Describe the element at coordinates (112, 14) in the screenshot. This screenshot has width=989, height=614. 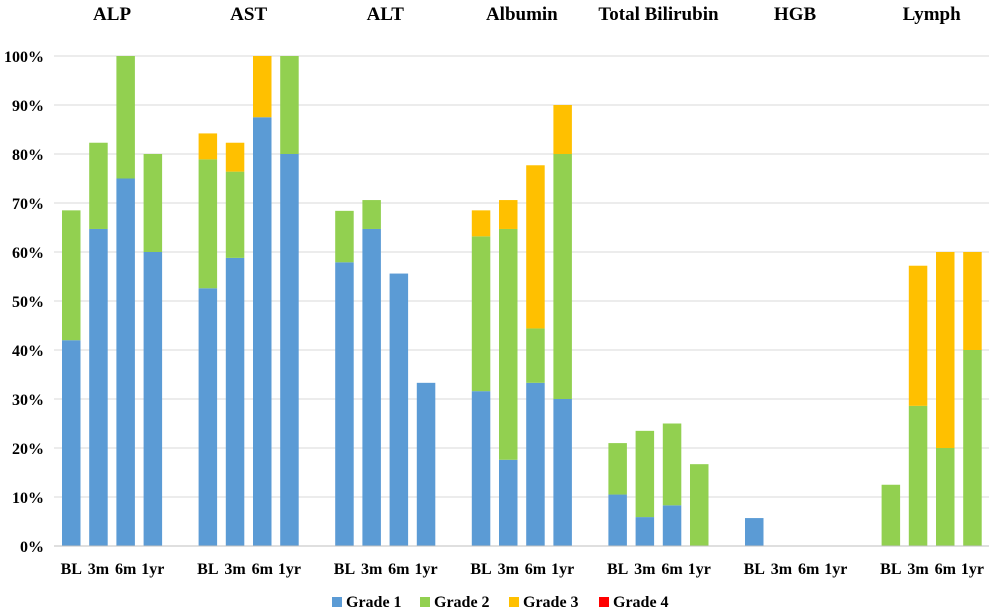
I see `group-title: ALP` at that location.